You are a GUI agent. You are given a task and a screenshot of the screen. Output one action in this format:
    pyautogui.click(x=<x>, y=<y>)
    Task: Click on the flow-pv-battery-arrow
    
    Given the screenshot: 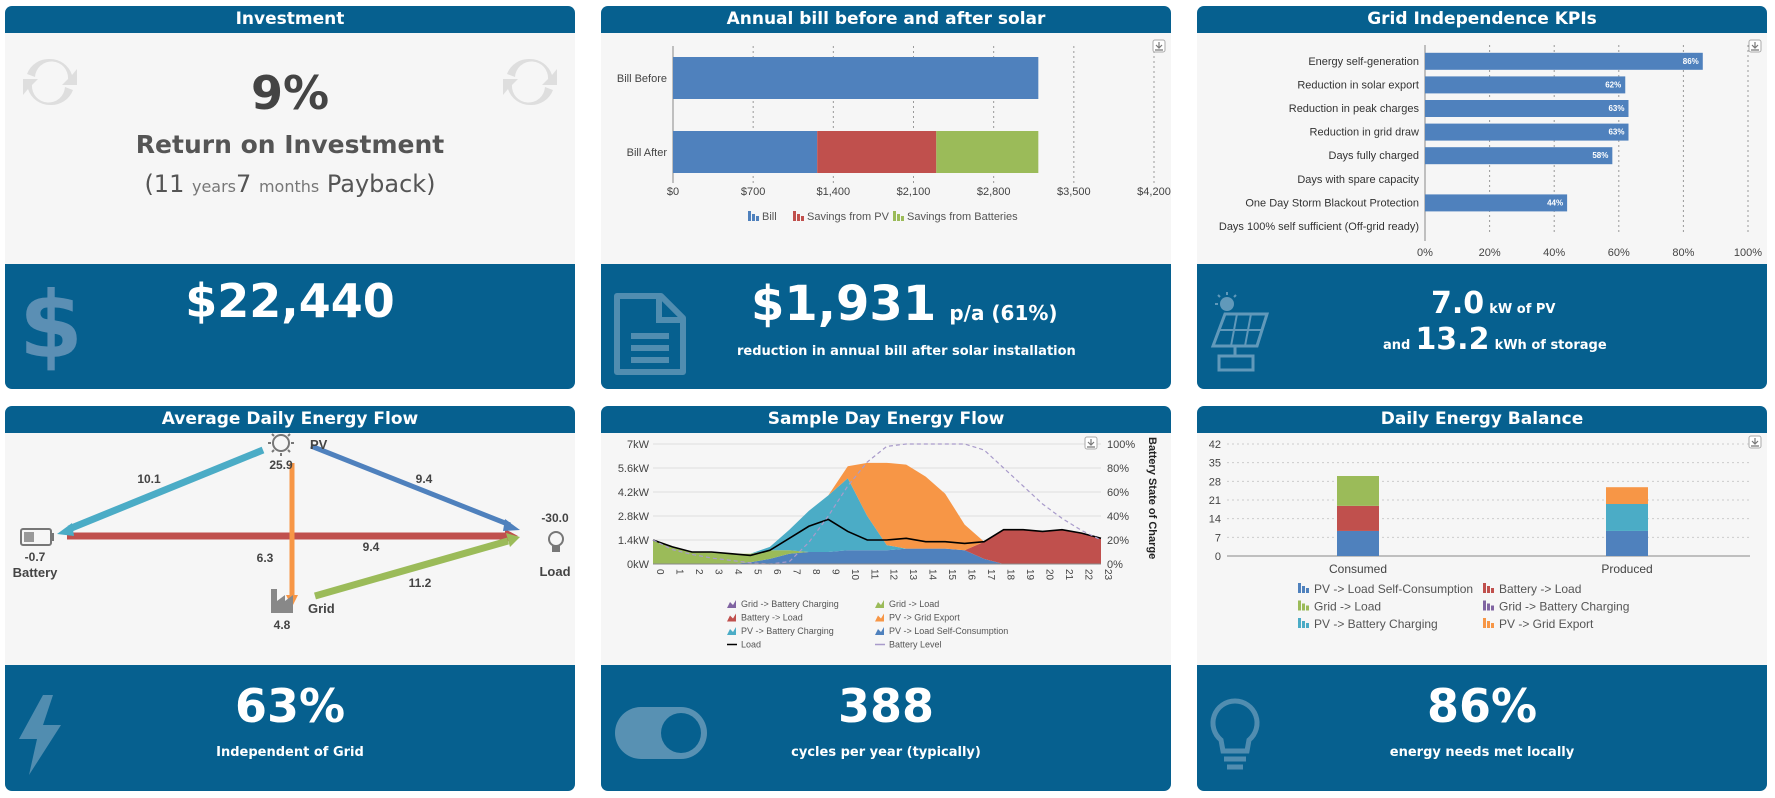 What is the action you would take?
    pyautogui.click(x=161, y=491)
    